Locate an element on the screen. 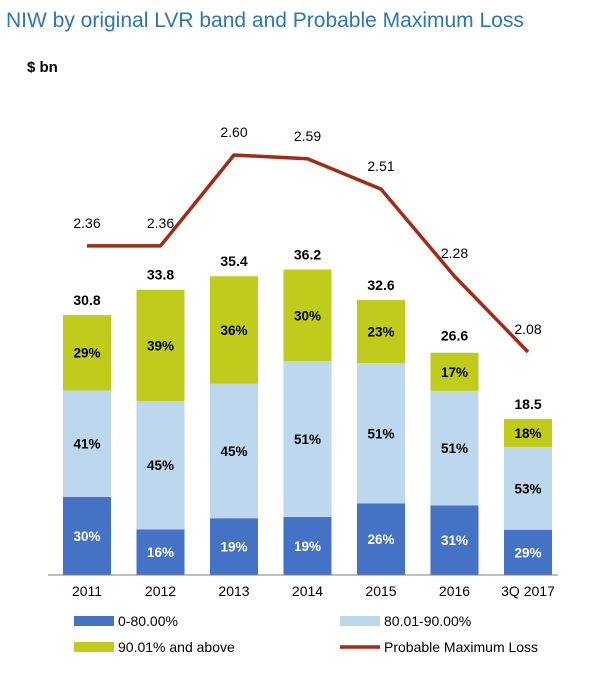 Image resolution: width=597 pixels, height=686 pixels. pml-value-label-7: 2.08 is located at coordinates (527, 329).